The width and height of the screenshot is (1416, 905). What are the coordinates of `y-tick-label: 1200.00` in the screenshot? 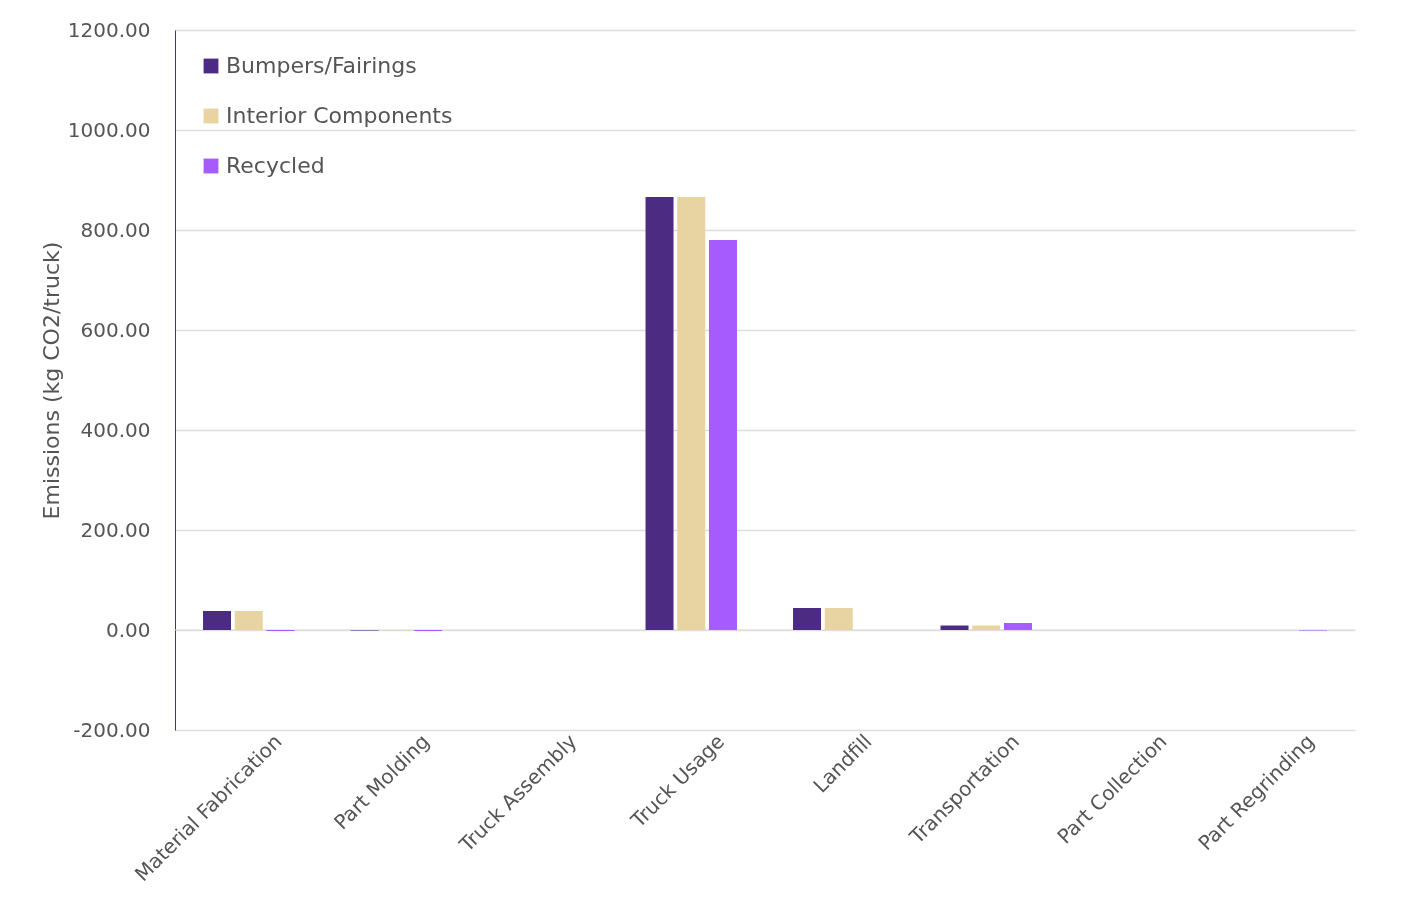 It's located at (109, 29).